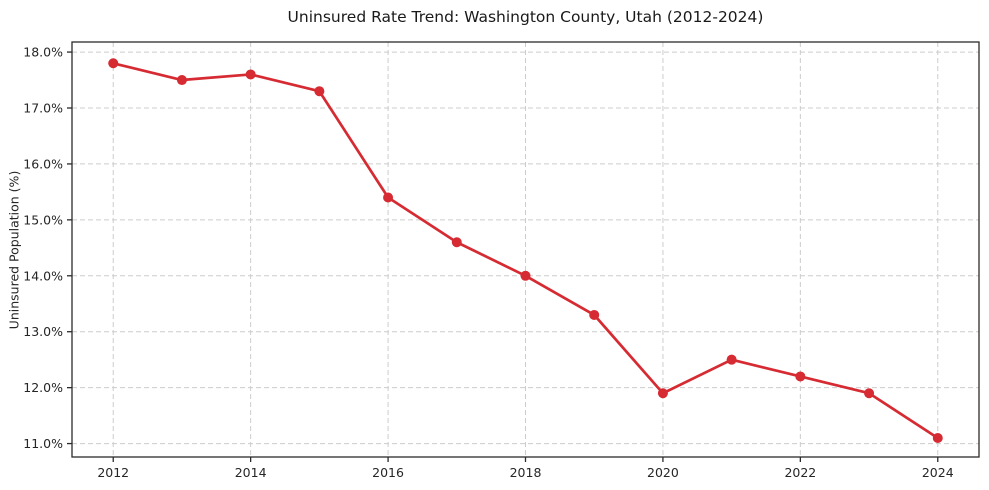 Image resolution: width=989 pixels, height=490 pixels. Describe the element at coordinates (43, 331) in the screenshot. I see `y-tick-label: 13.0%` at that location.